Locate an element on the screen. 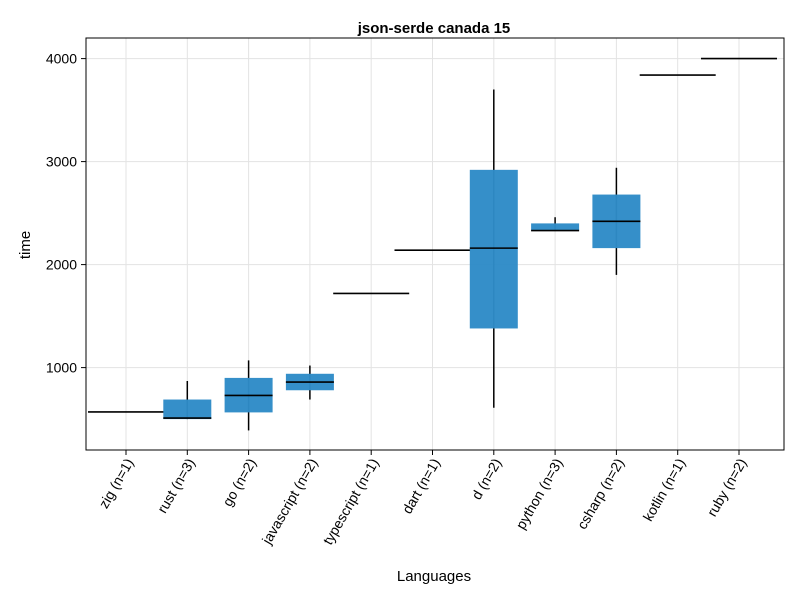 Image resolution: width=800 pixels, height=600 pixels. x-axis-label: Languages is located at coordinates (434, 576).